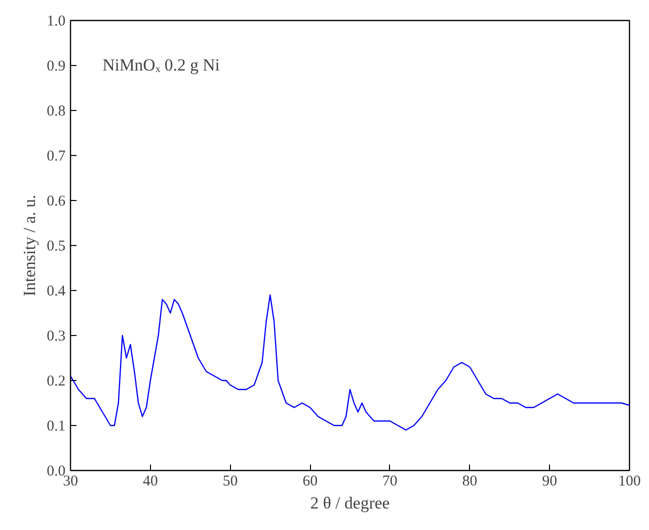  What do you see at coordinates (56, 202) in the screenshot?
I see `y-tick-label: 0.6` at bounding box center [56, 202].